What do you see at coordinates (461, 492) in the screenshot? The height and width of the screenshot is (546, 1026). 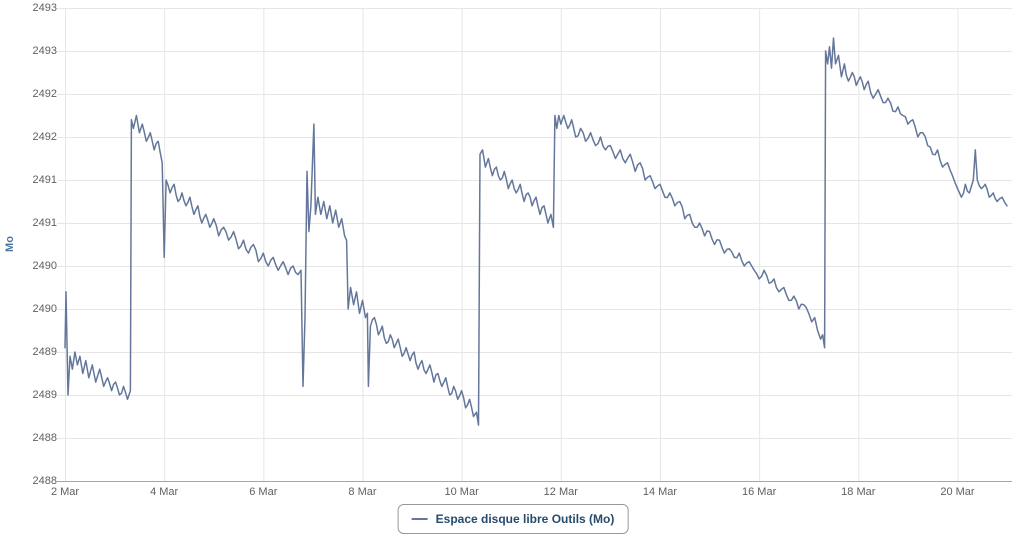 I see `x-axis-label: 10 Mar` at bounding box center [461, 492].